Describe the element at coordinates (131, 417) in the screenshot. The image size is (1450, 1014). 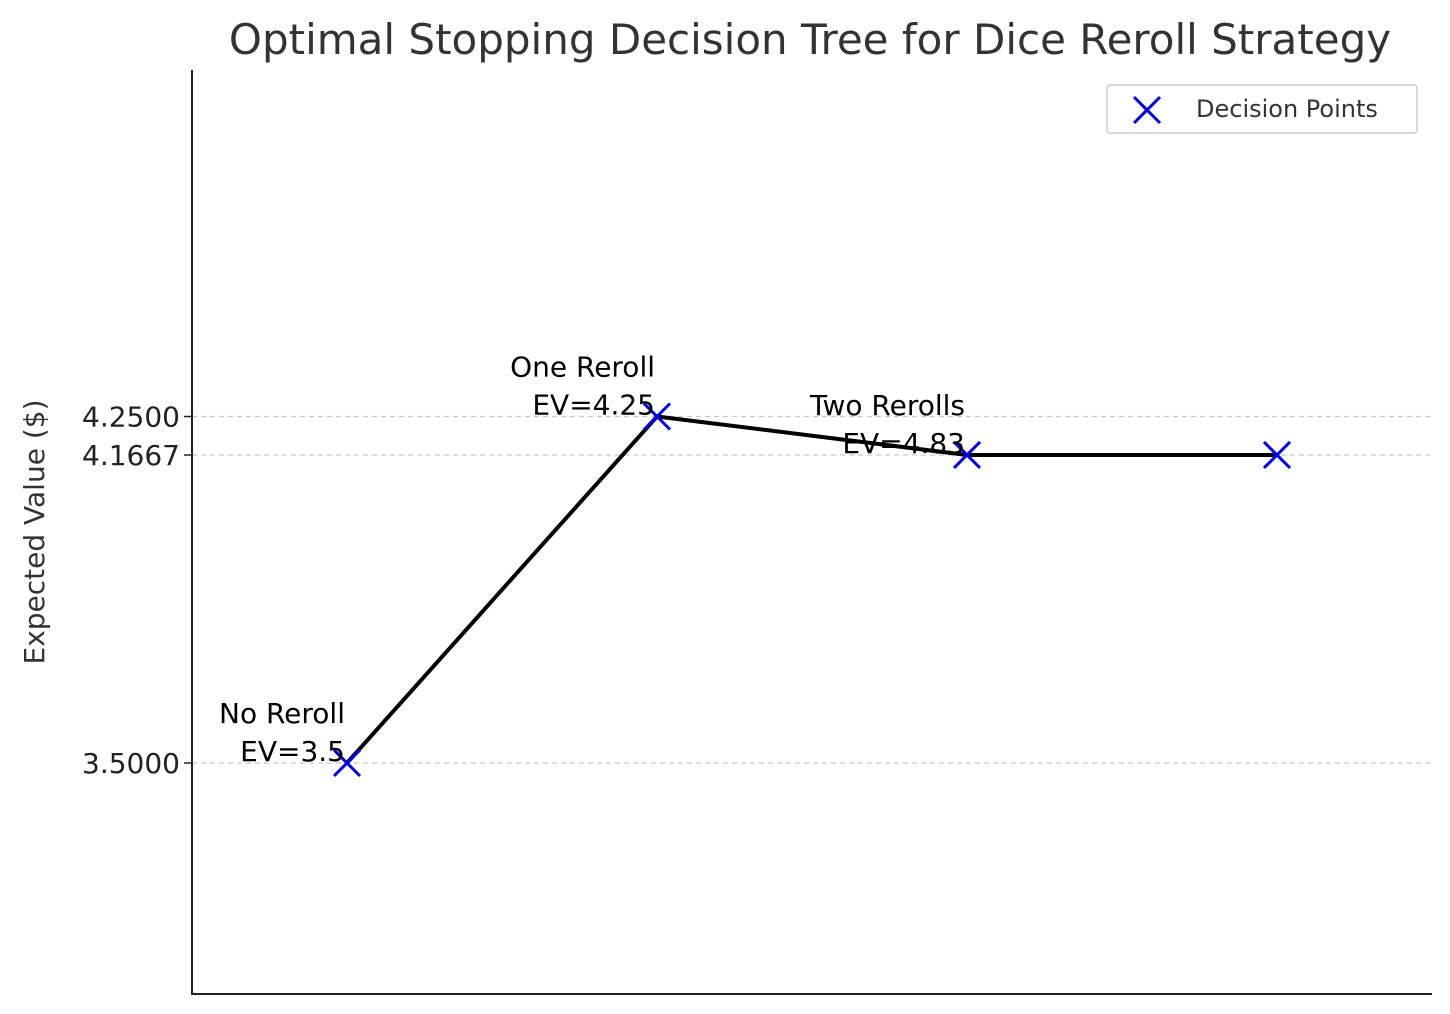
I see `y-tick-label: 4.2500` at that location.